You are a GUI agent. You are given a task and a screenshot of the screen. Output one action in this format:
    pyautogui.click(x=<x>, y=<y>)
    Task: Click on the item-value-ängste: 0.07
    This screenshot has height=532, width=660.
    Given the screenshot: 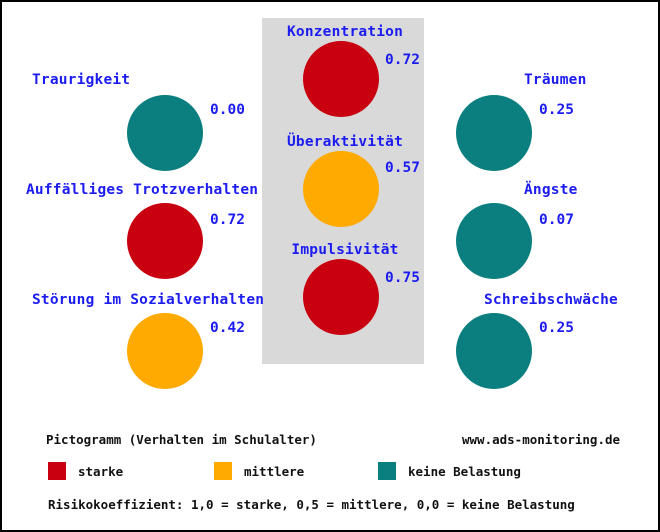 What is the action you would take?
    pyautogui.click(x=556, y=220)
    